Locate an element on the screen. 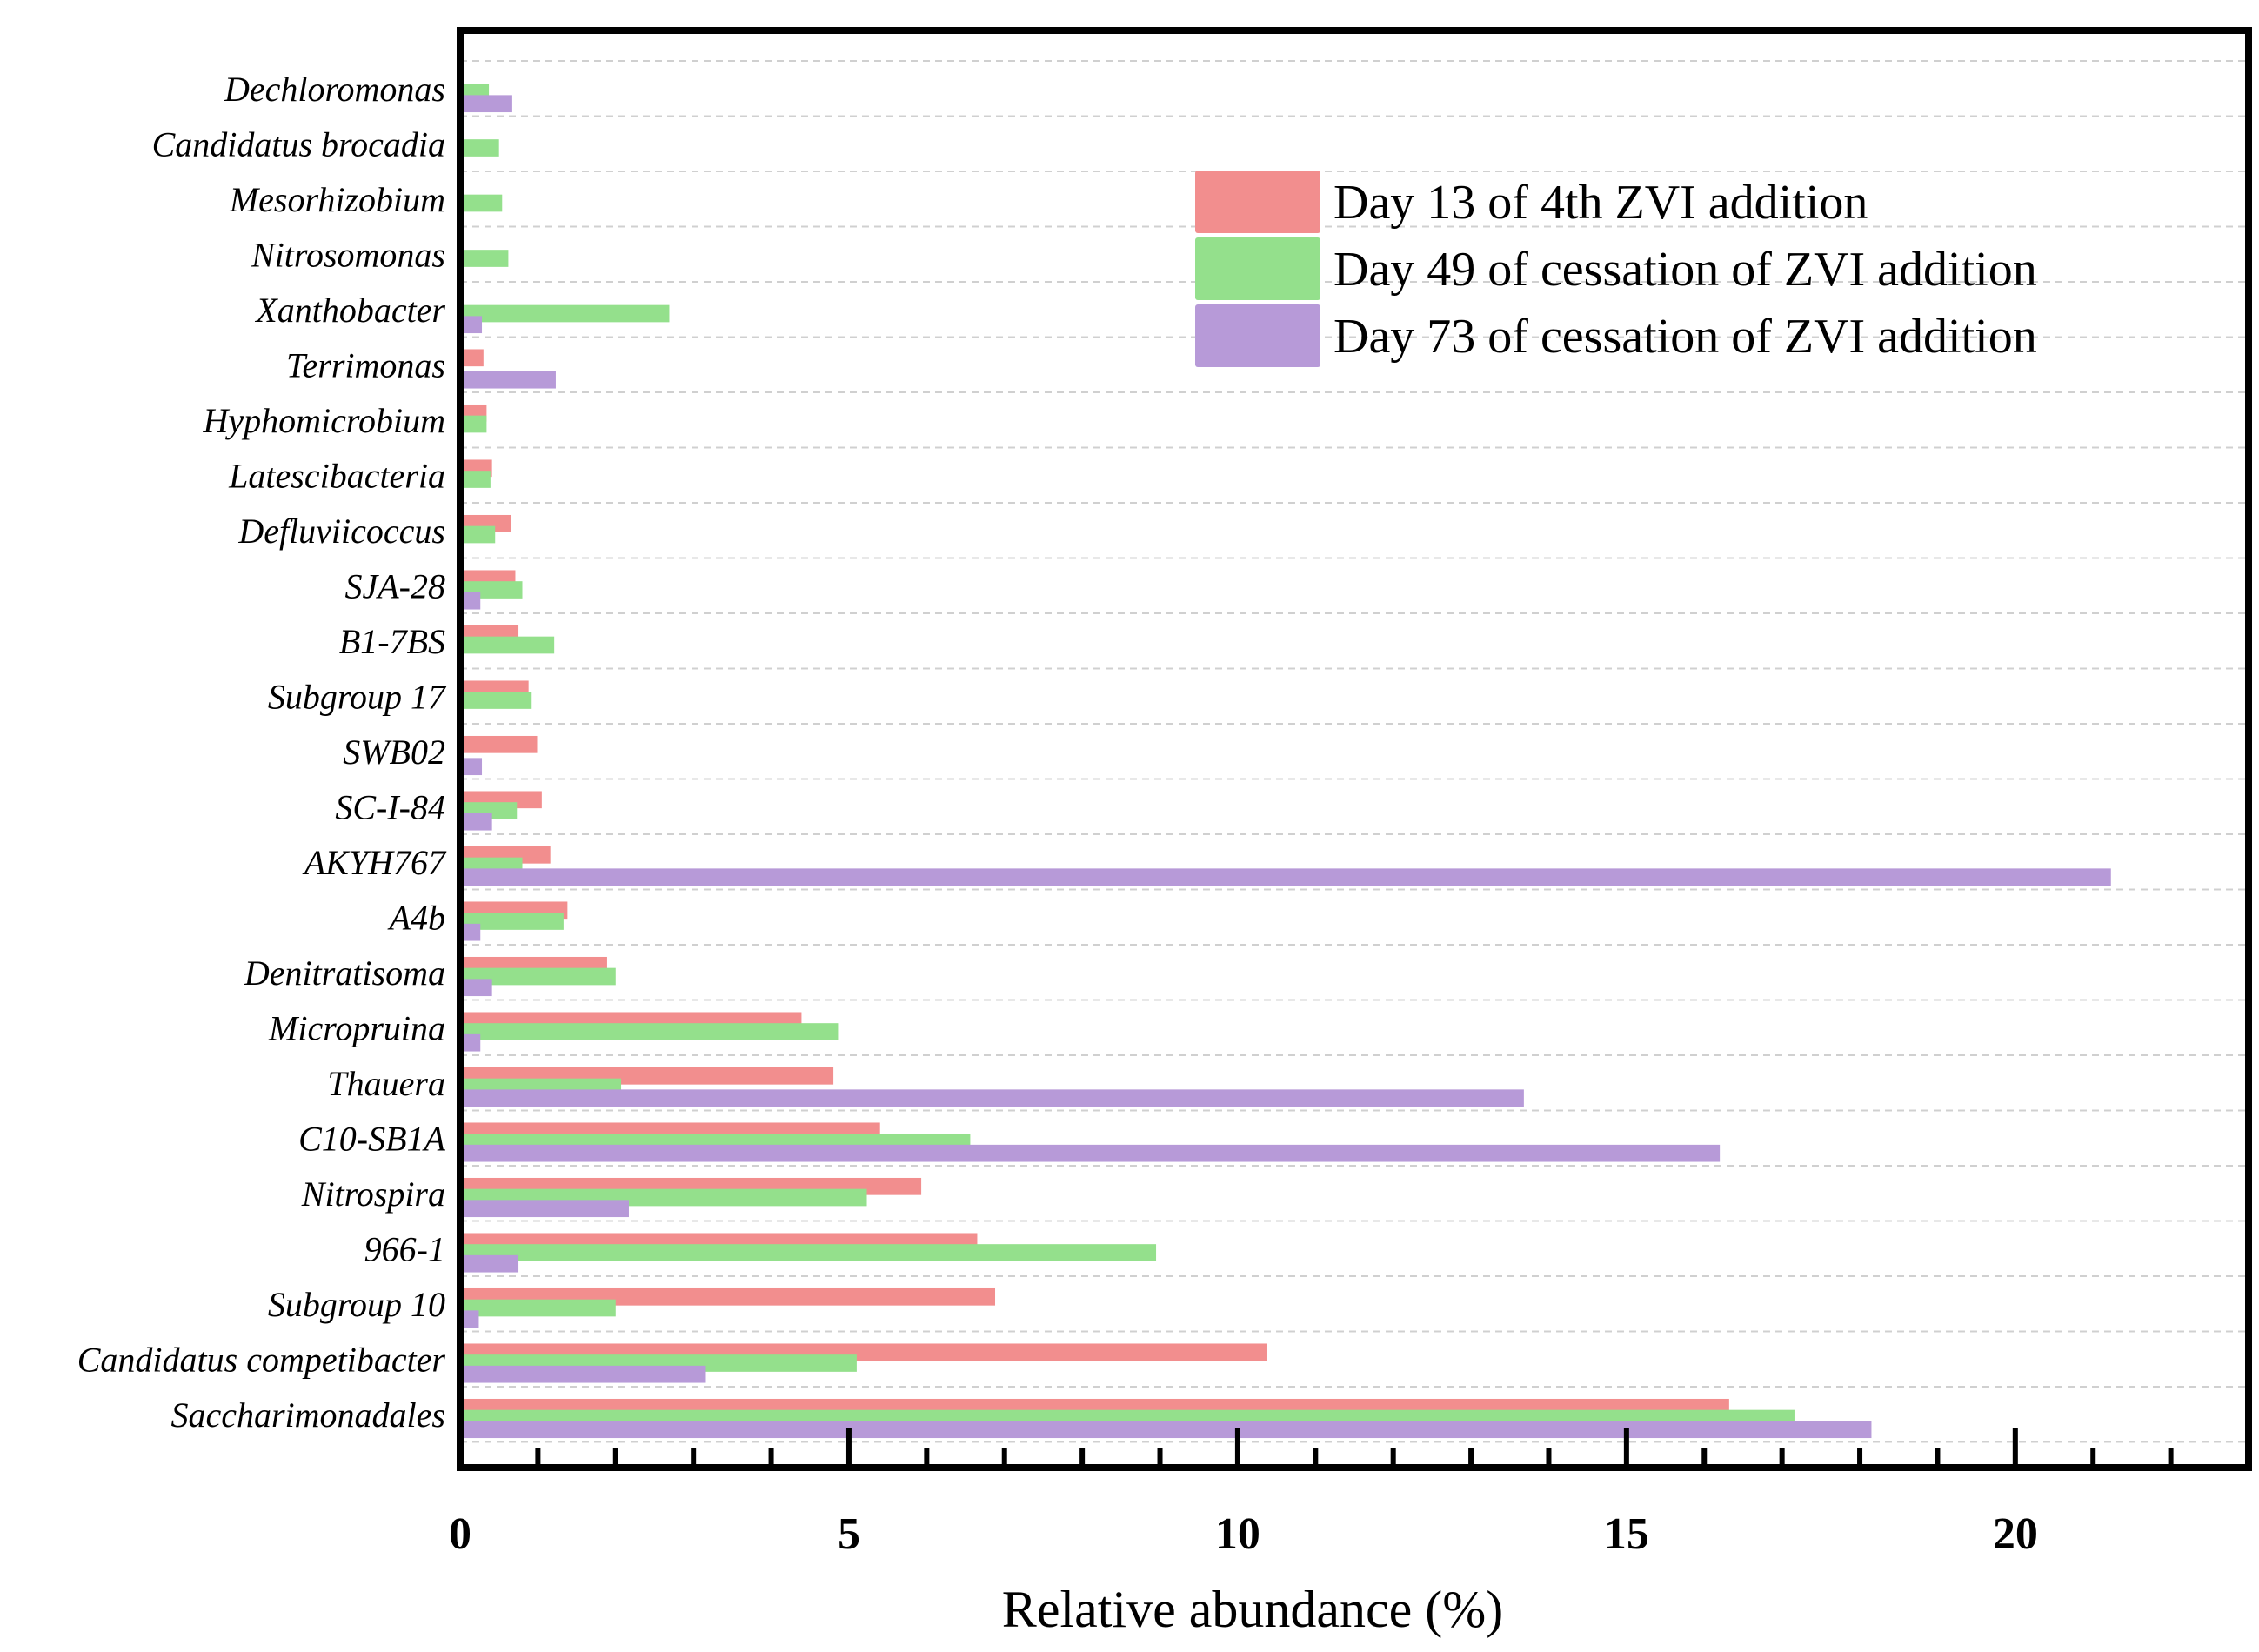  category-label: B1-7BS is located at coordinates (392, 641).